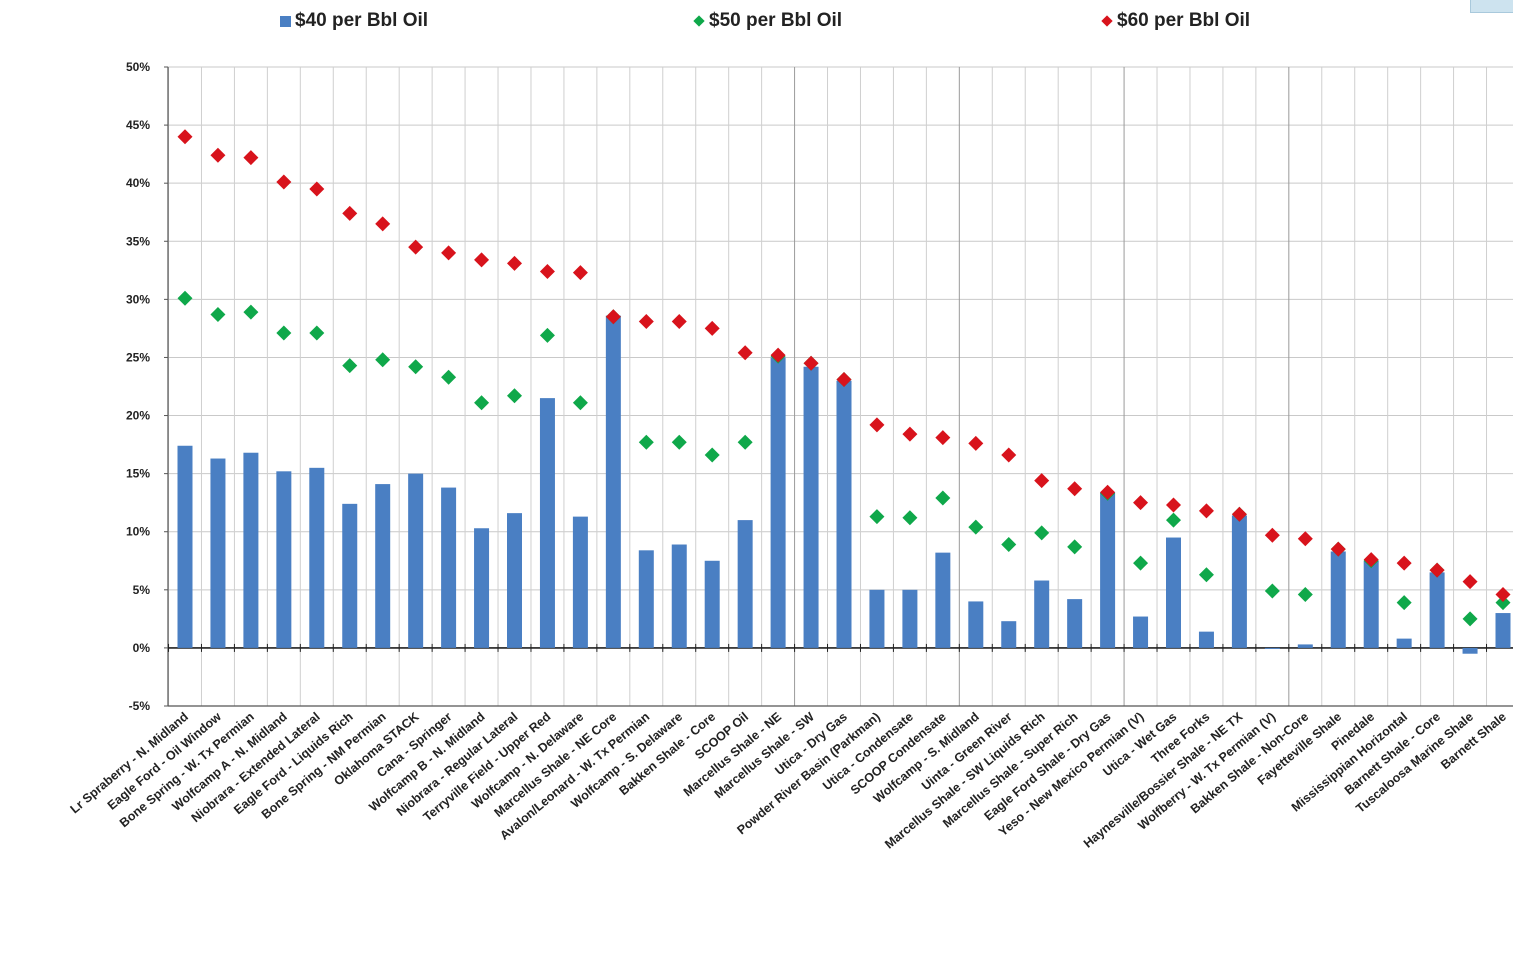 The width and height of the screenshot is (1513, 958). I want to click on y-tick-label: -5%, so click(140, 706).